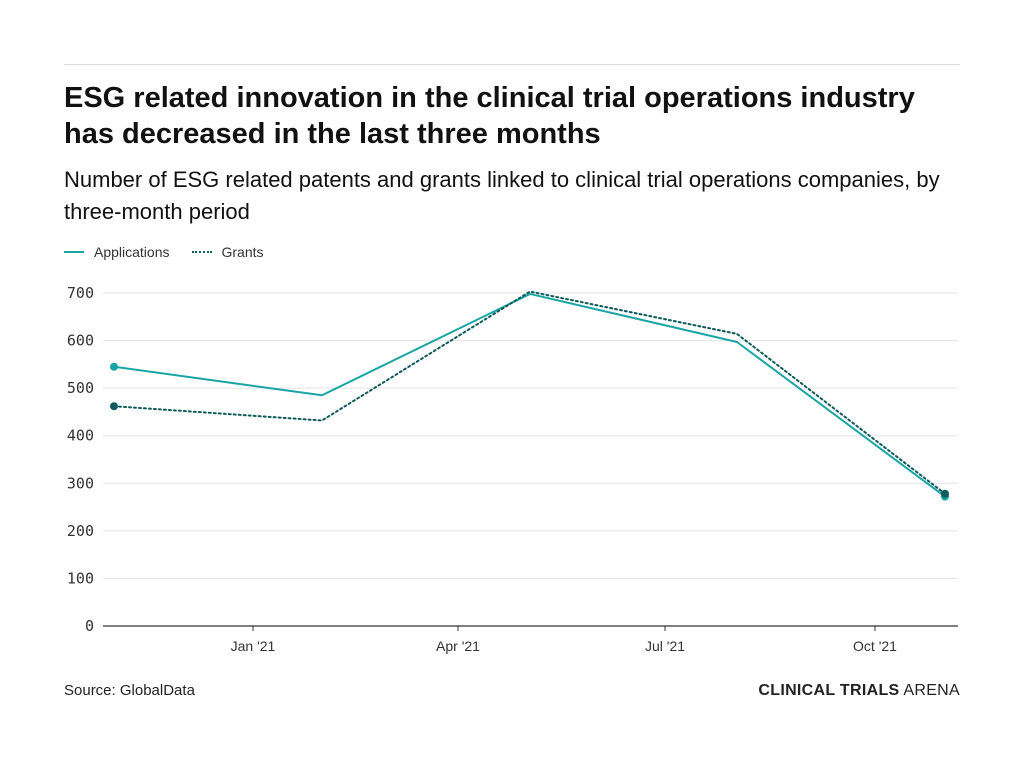 This screenshot has height=768, width=1024. What do you see at coordinates (80, 531) in the screenshot?
I see `y-tick-label: 200` at bounding box center [80, 531].